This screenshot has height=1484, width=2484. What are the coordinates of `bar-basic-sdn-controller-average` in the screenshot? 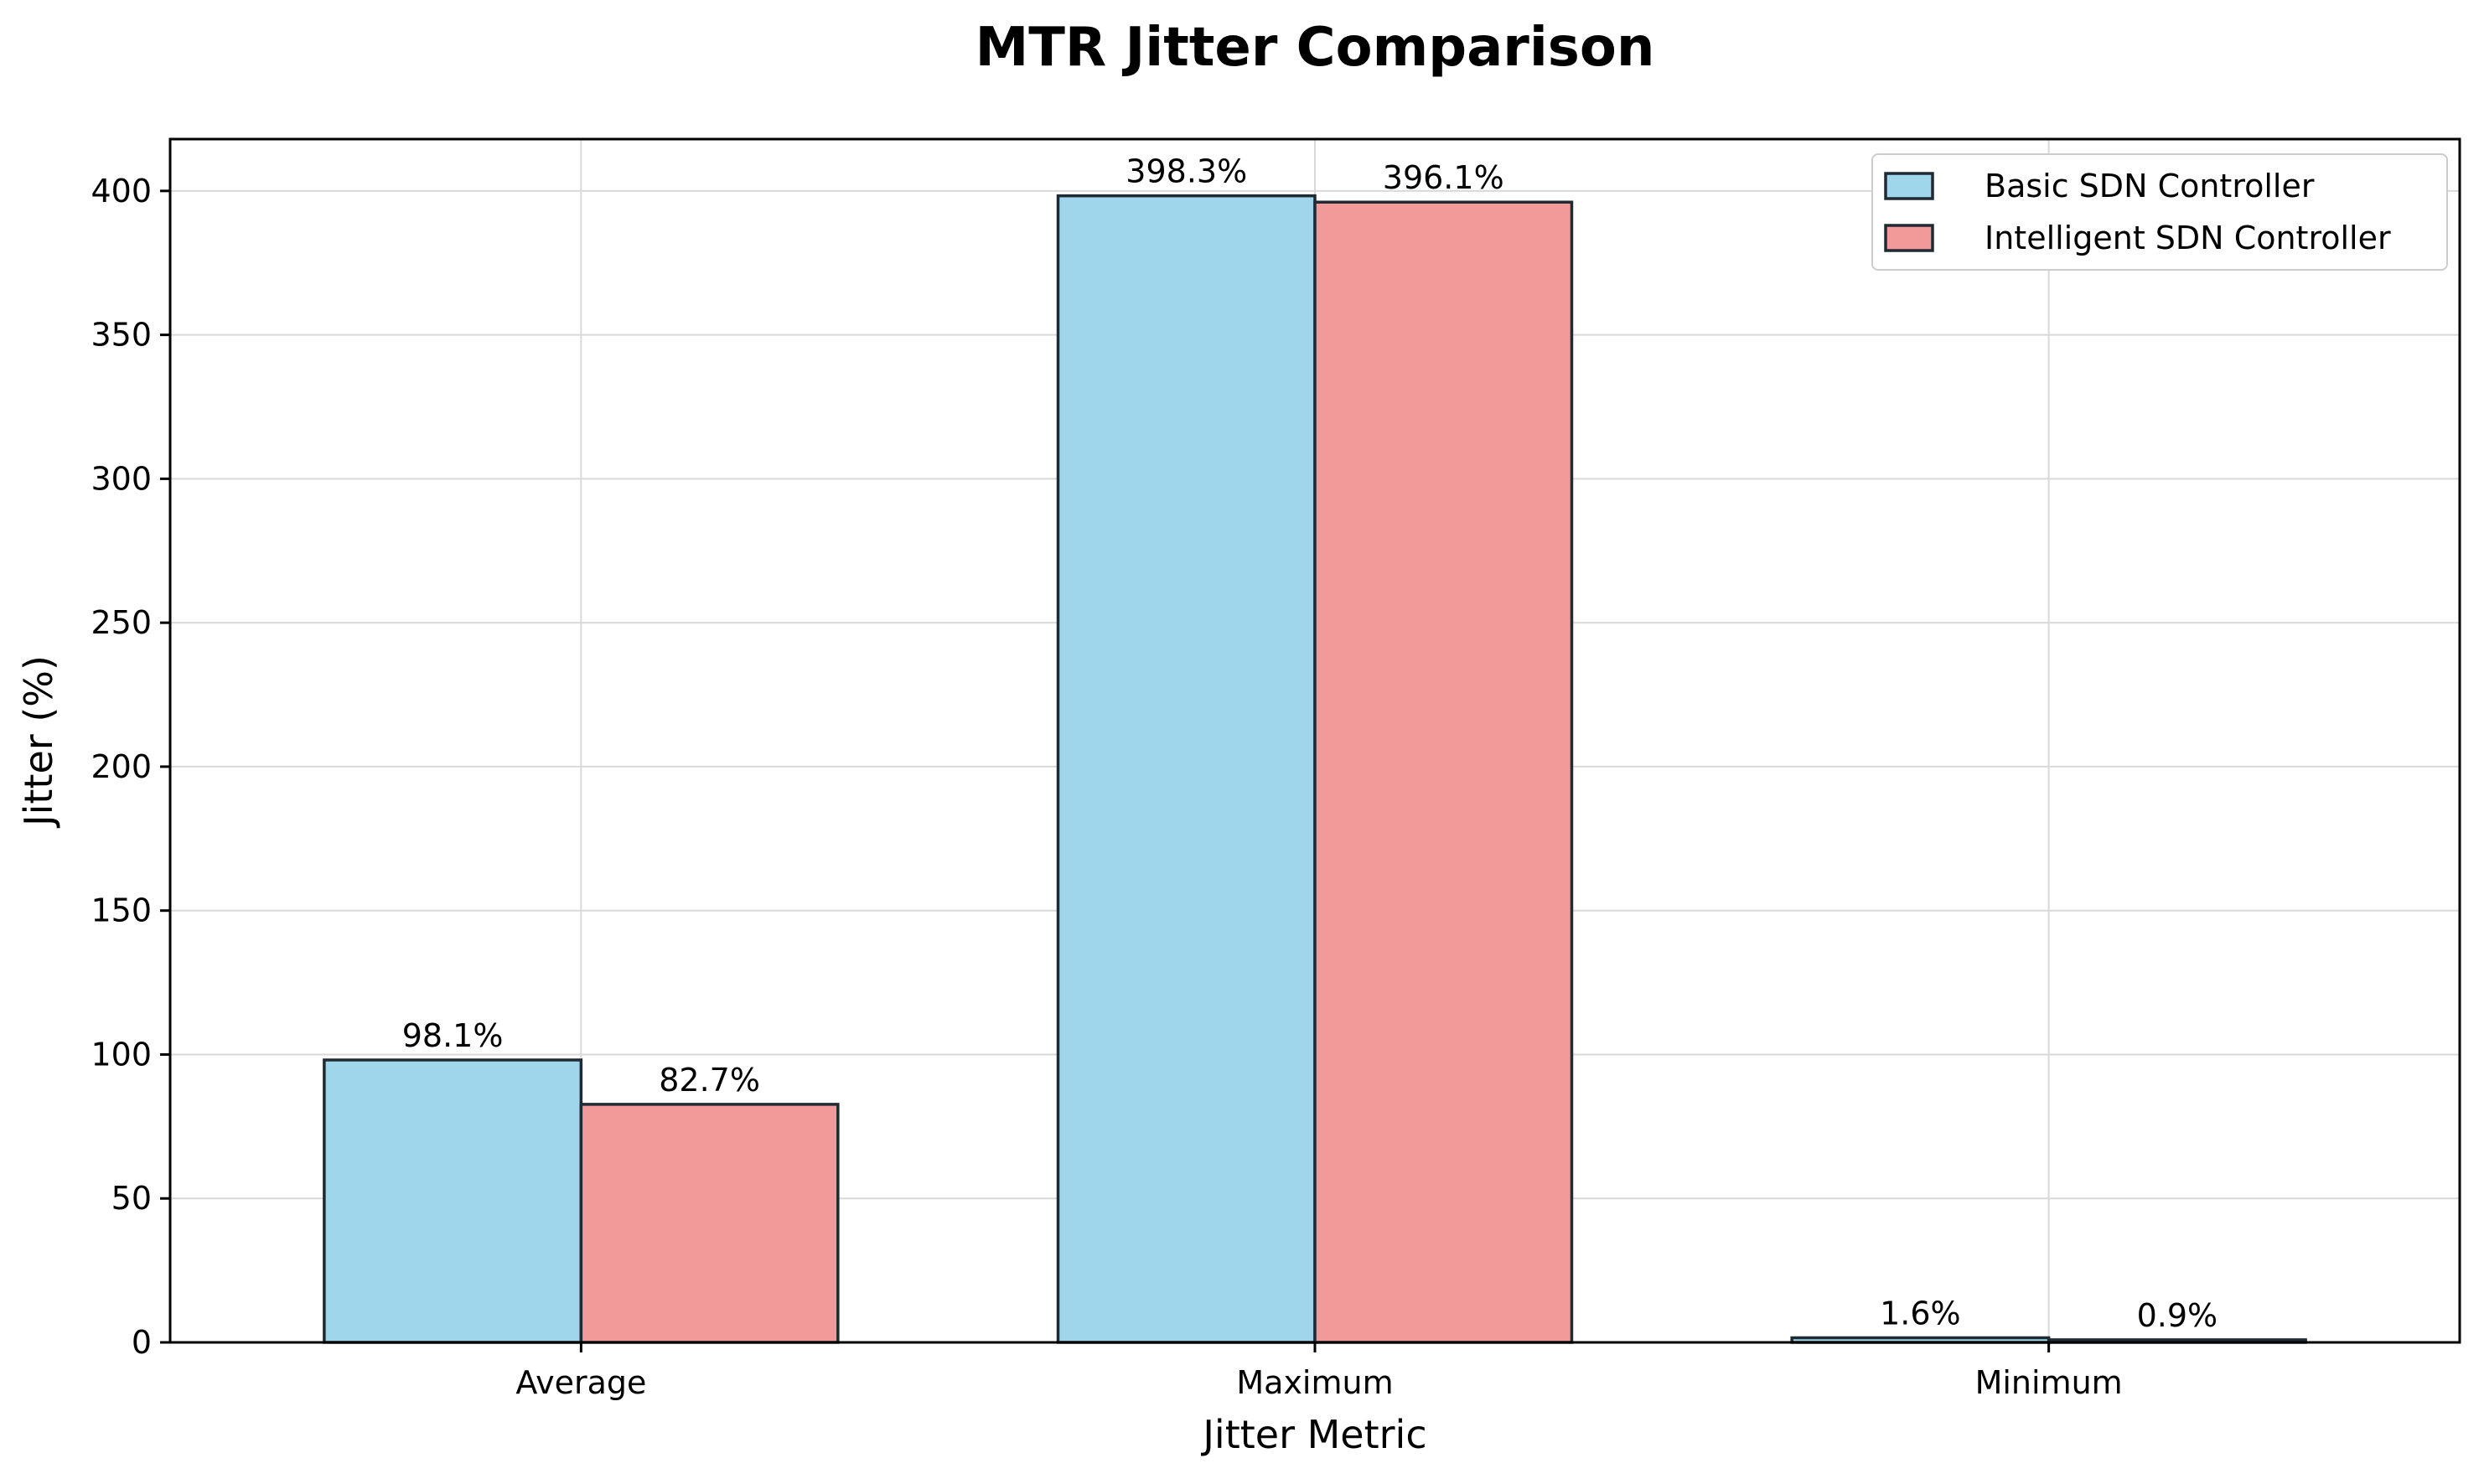 It's located at (453, 1201).